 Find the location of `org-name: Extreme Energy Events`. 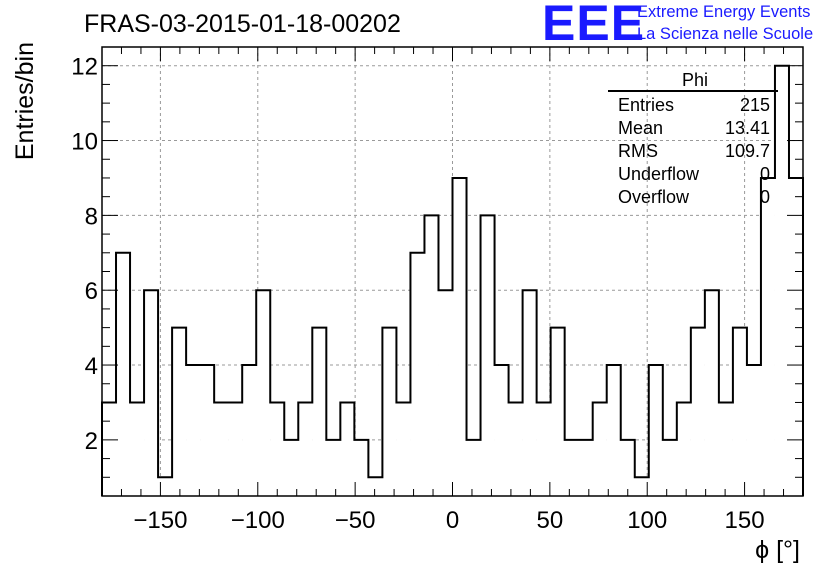

org-name: Extreme Energy Events is located at coordinates (724, 12).